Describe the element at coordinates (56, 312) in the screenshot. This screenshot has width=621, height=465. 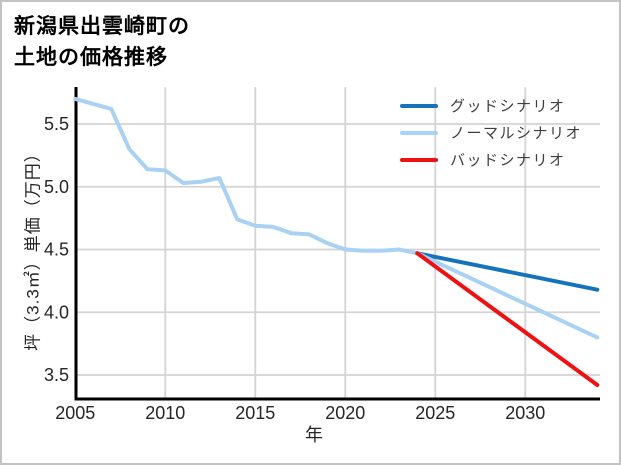
I see `y-tick-label: 4.0` at that location.